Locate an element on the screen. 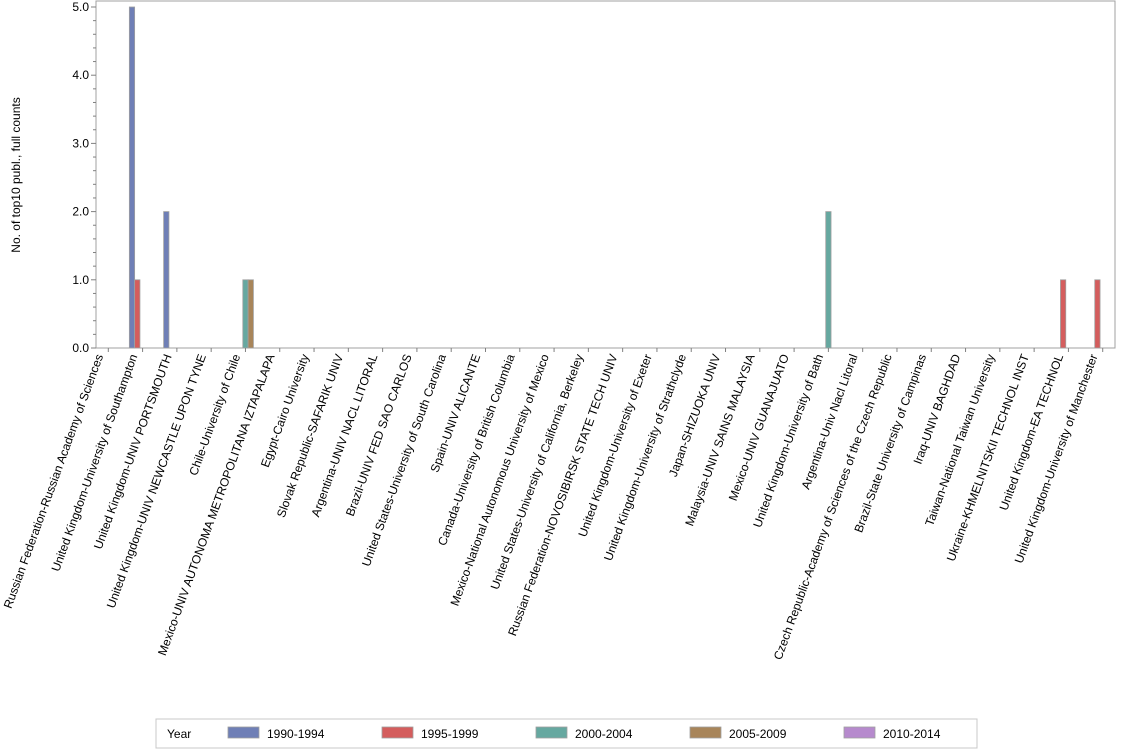 This screenshot has height=756, width=1134. y-tick-label: 2.0 is located at coordinates (80, 212).